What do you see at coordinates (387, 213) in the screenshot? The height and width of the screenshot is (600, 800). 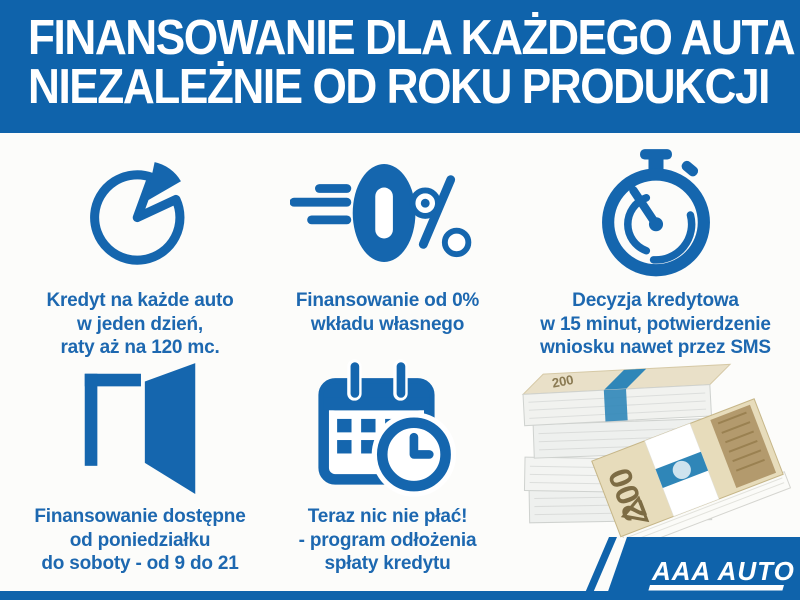 I see `zero-percent-icon` at bounding box center [387, 213].